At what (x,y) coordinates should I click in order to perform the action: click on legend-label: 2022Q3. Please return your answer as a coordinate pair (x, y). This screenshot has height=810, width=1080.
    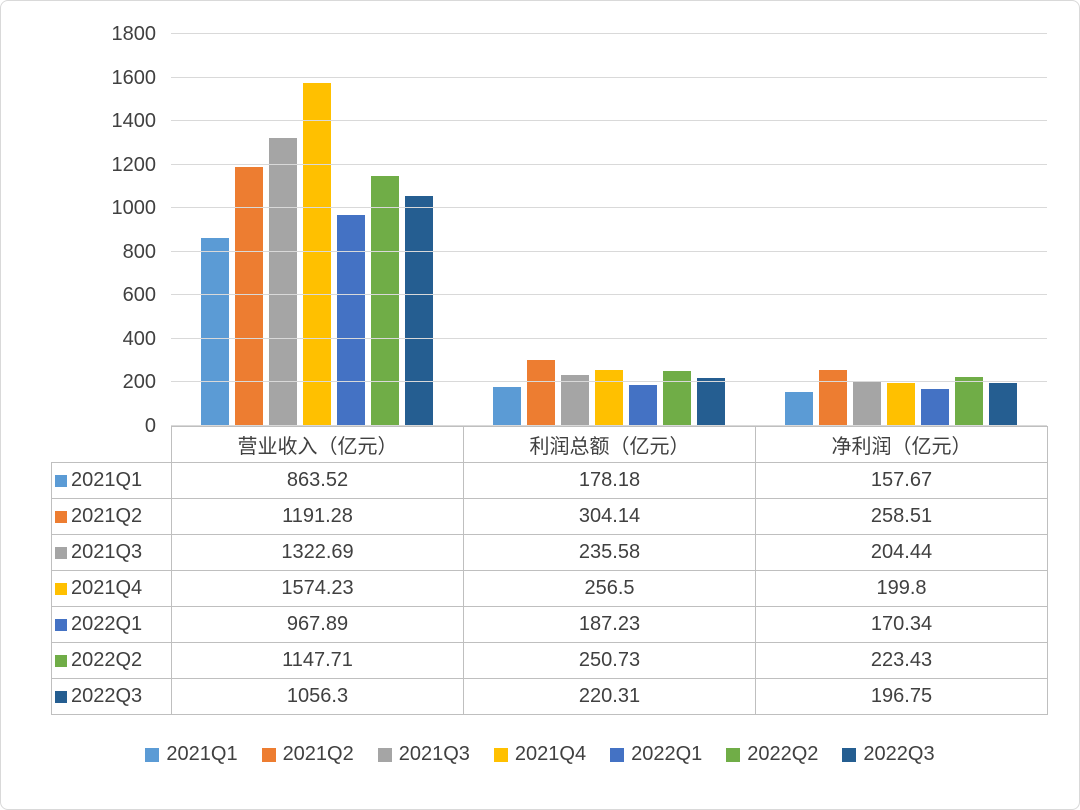
    Looking at the image, I should click on (899, 754).